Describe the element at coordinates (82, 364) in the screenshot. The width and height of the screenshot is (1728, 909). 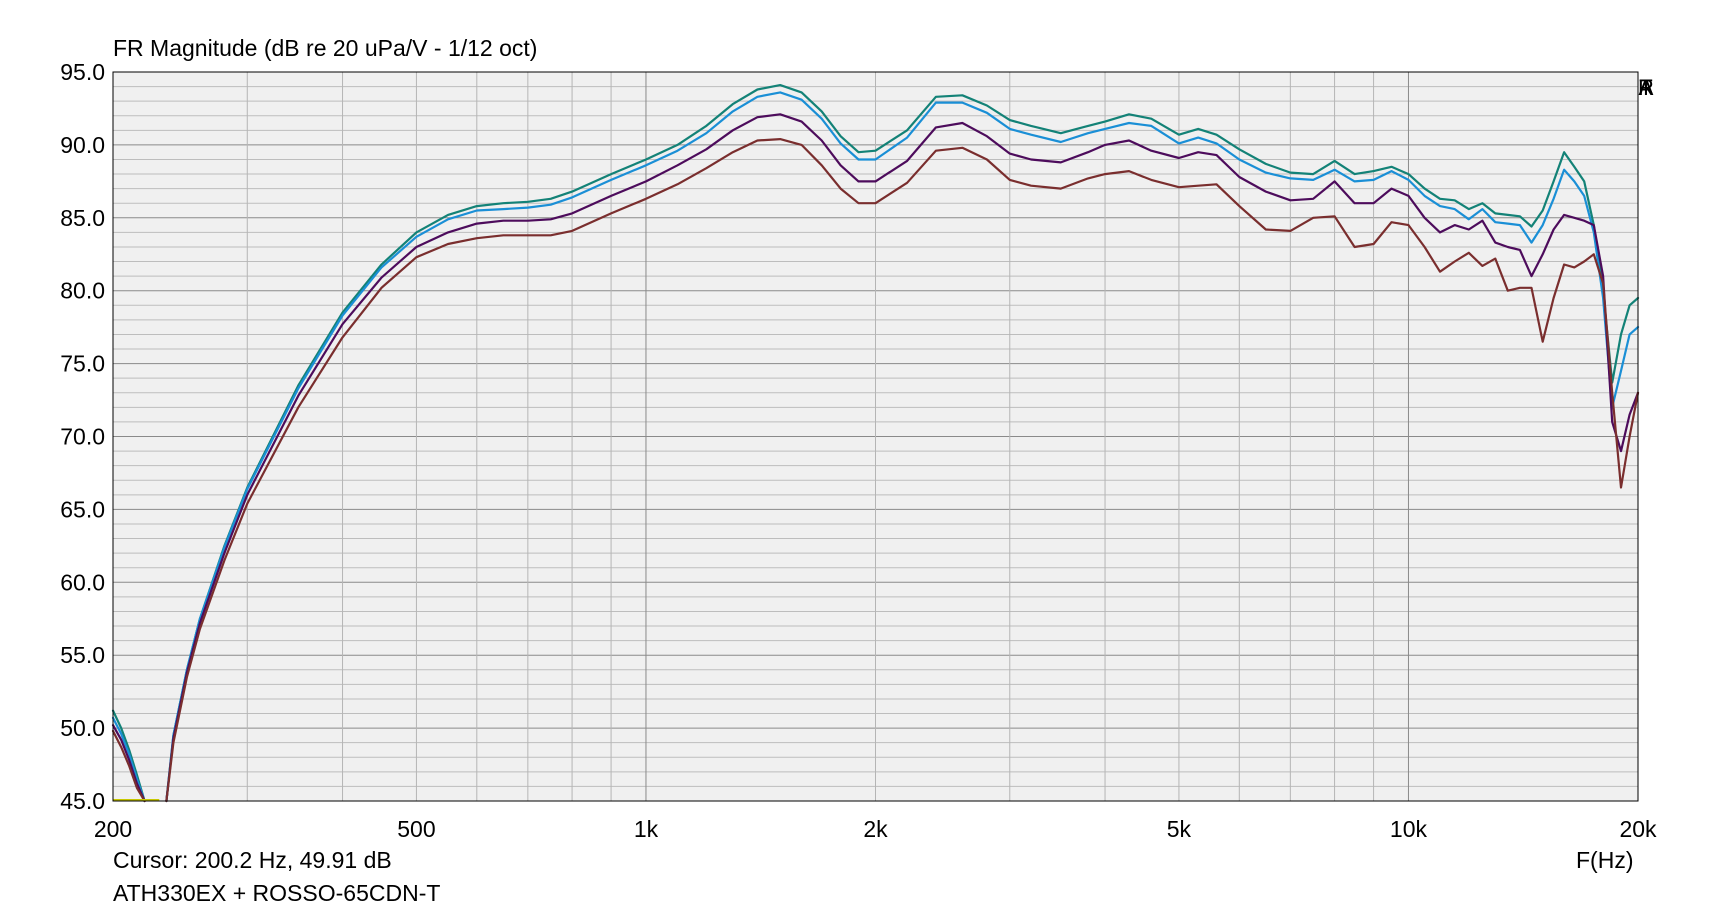
I see `y-tick-label: 75.0` at that location.